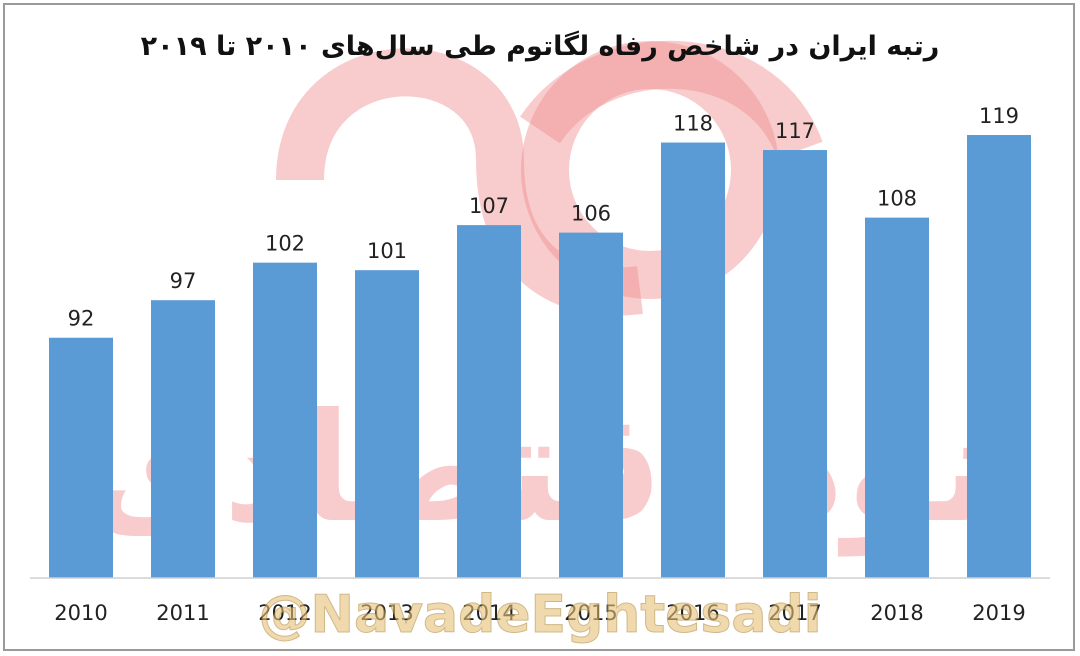 The width and height of the screenshot is (1080, 656). What do you see at coordinates (285, 420) in the screenshot?
I see `bar-2012` at bounding box center [285, 420].